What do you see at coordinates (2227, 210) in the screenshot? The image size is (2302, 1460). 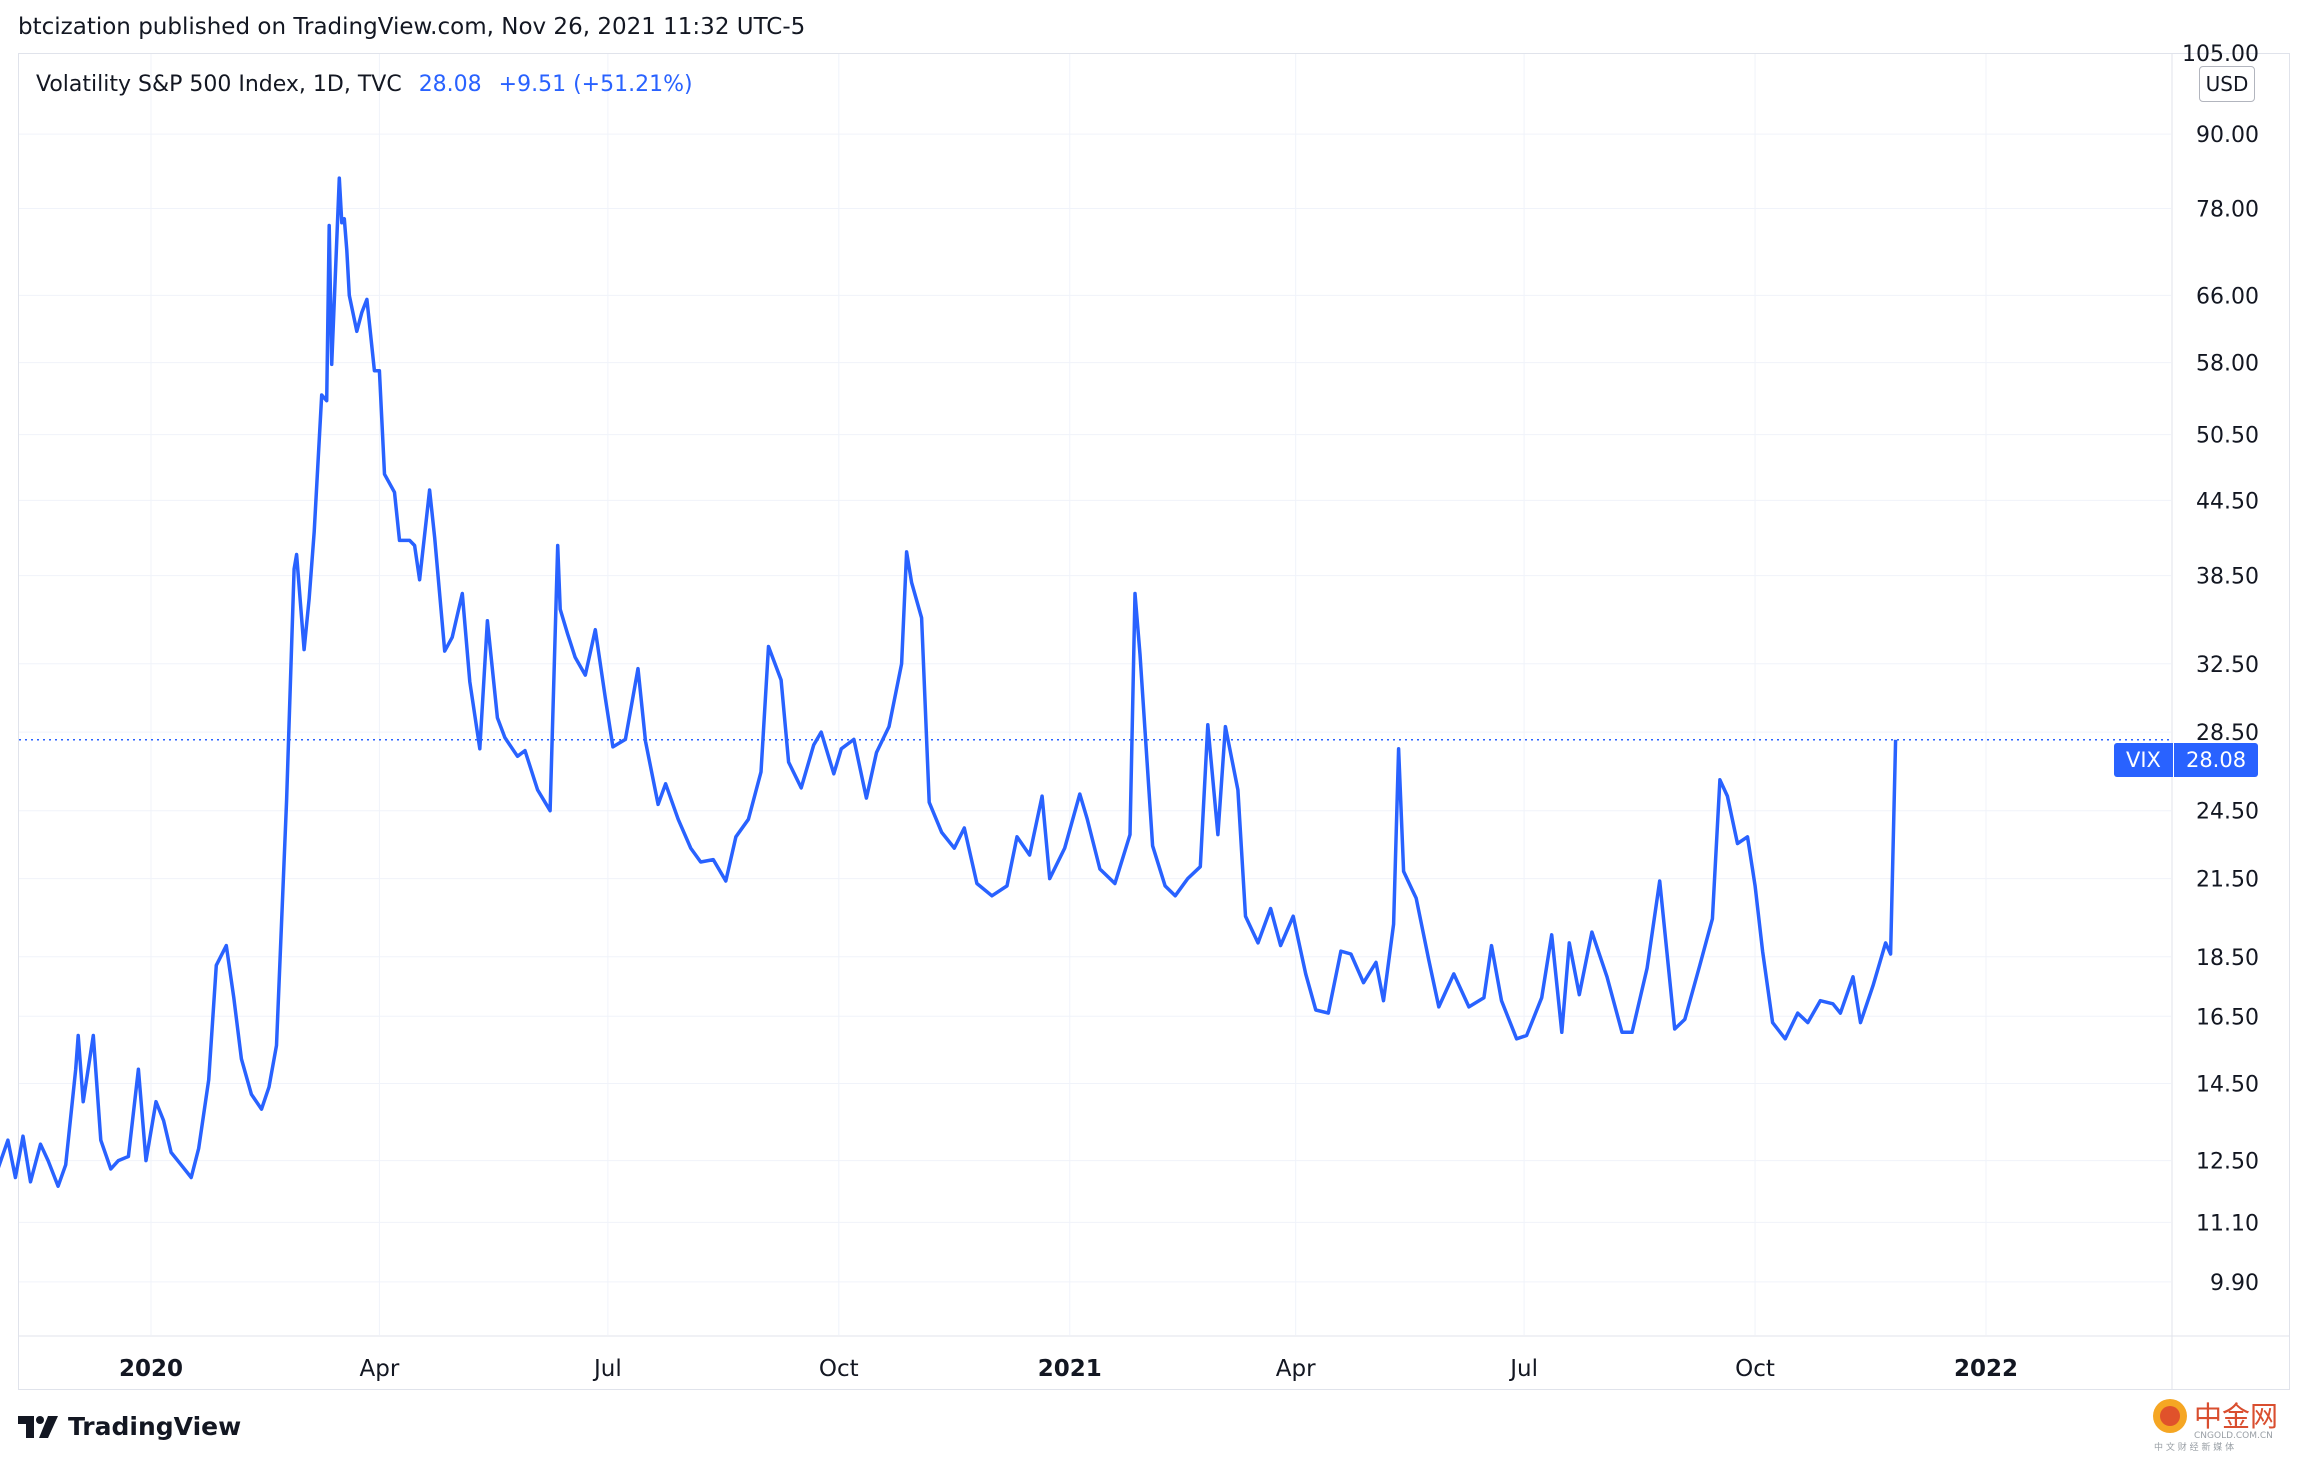 I see `y-tick-label: 78.00` at bounding box center [2227, 210].